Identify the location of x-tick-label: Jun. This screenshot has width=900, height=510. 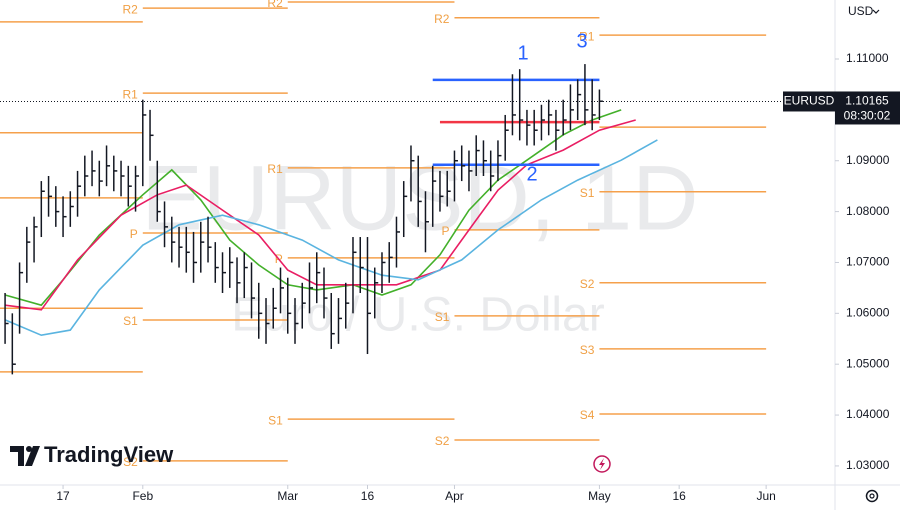
(765, 496).